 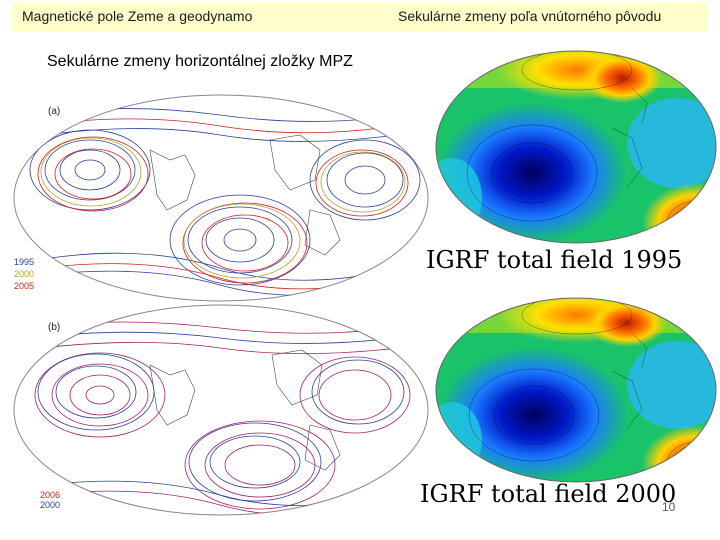 I want to click on legend-item: 2006, so click(x=50, y=495).